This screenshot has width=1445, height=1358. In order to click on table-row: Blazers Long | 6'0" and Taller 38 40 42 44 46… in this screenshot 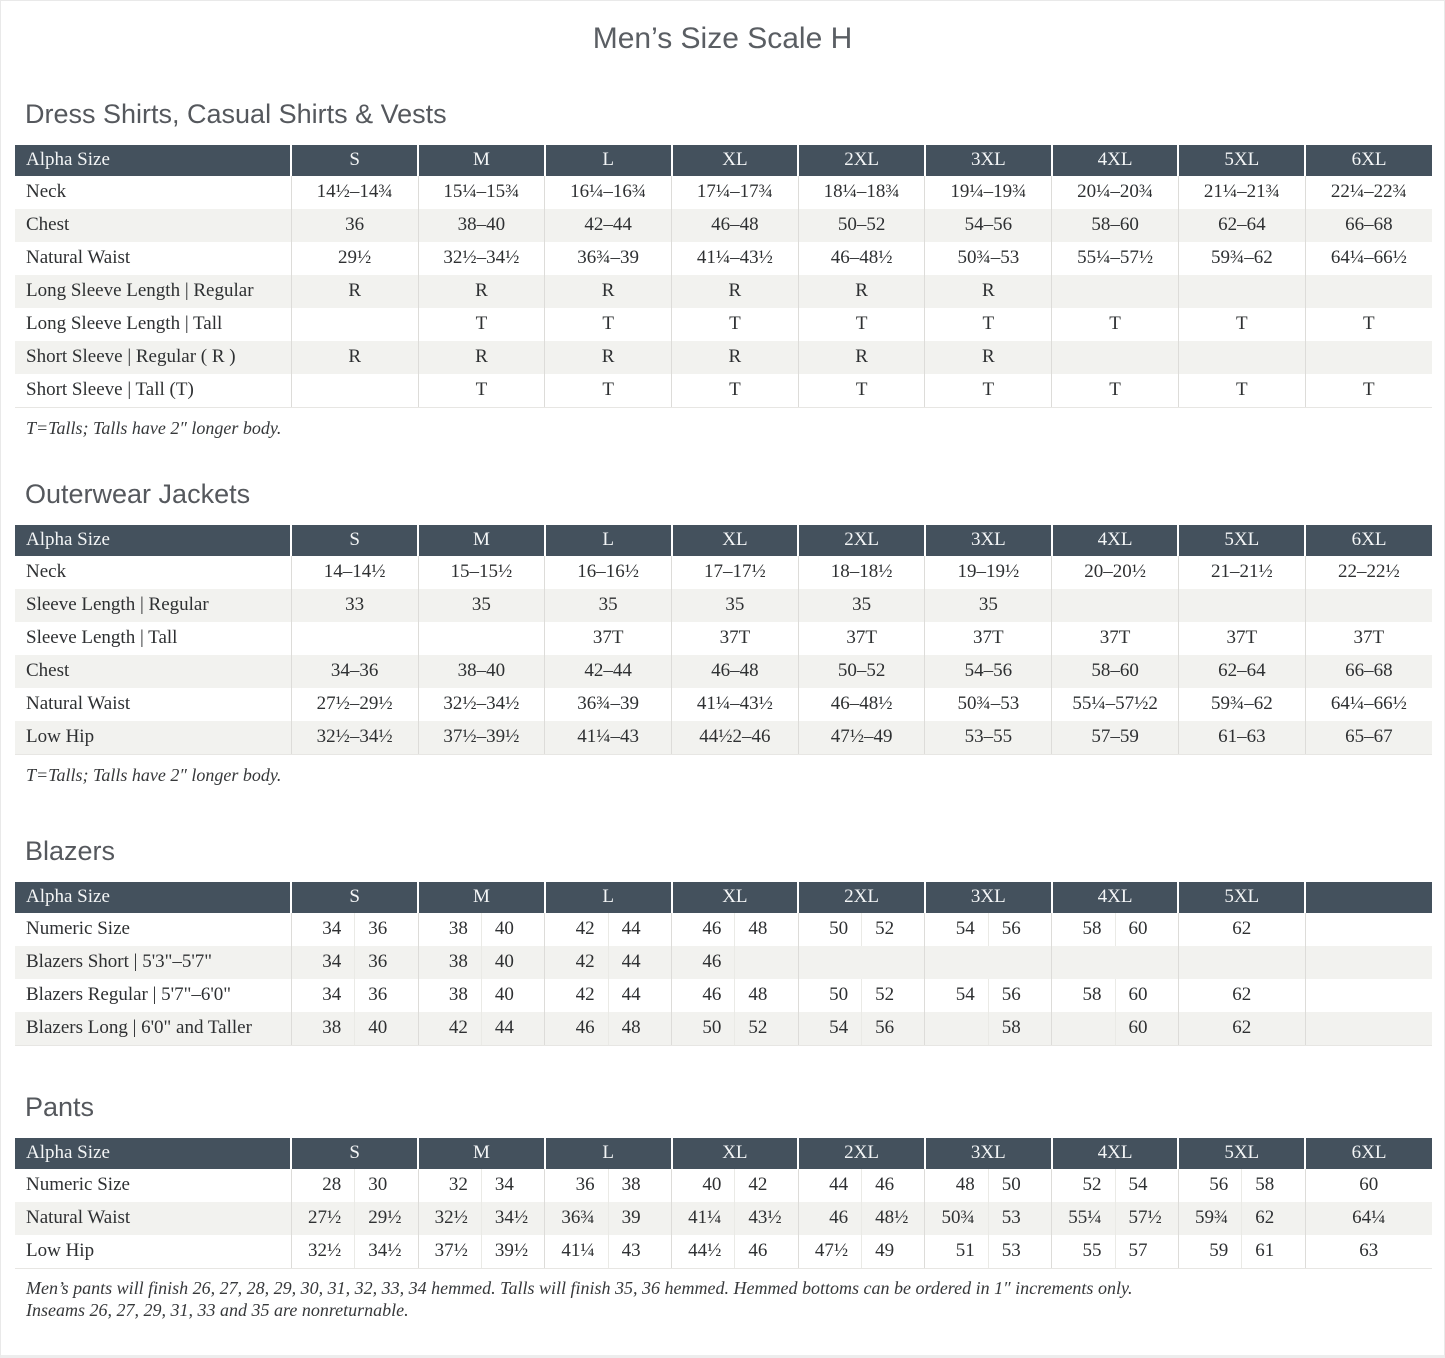, I will do `click(723, 1029)`.